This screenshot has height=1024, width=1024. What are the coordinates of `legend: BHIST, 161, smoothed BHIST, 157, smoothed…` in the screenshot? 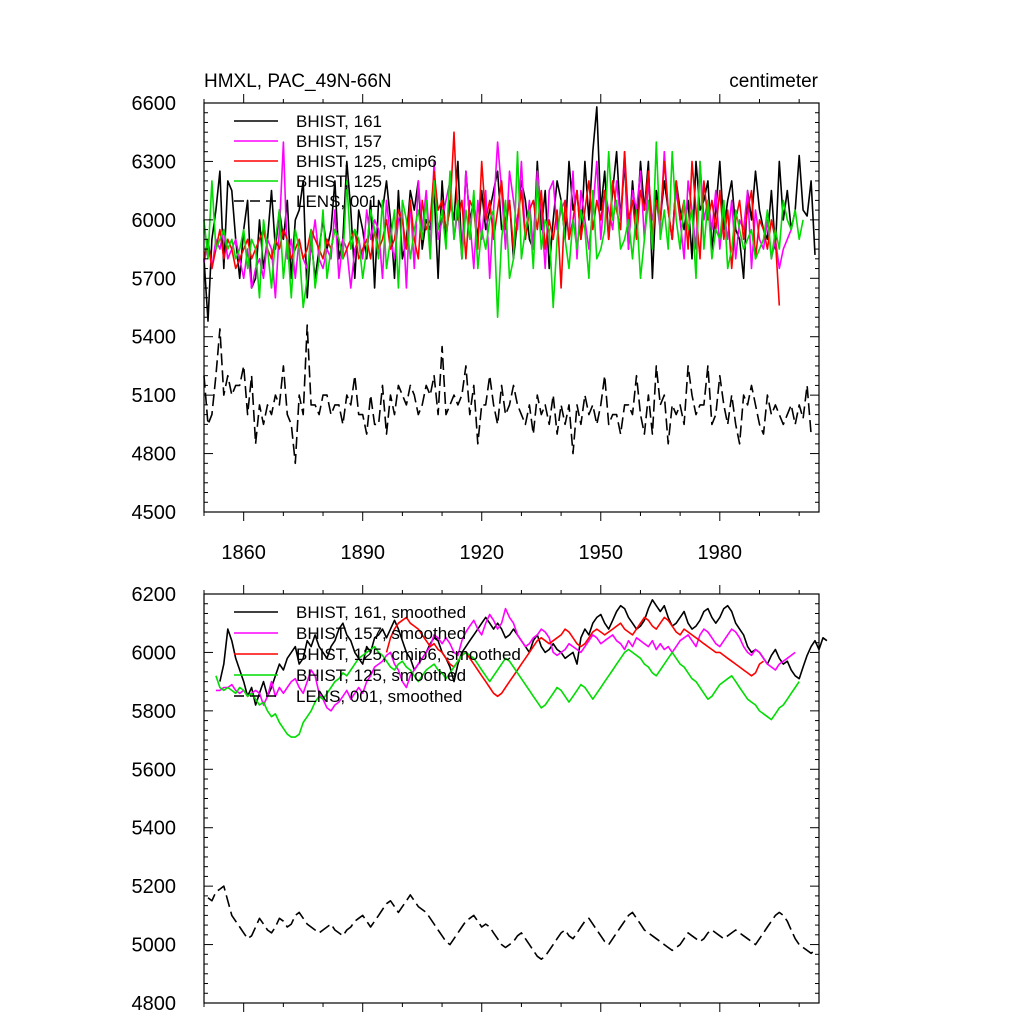 It's located at (377, 654).